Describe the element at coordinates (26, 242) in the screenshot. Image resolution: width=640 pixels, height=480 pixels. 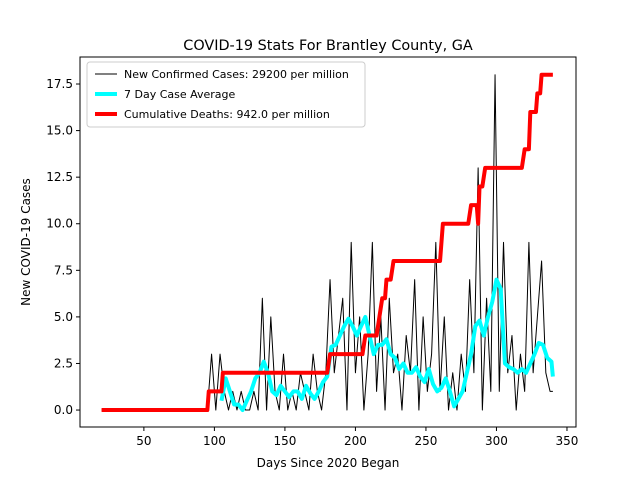
I see `y-axis-label: New COVID-19 Cases` at that location.